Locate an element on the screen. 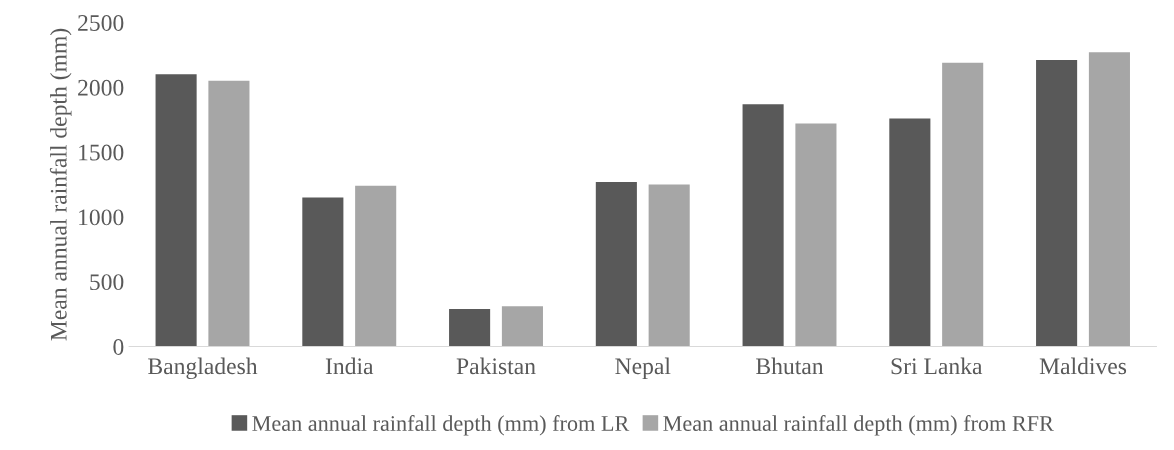 This screenshot has width=1174, height=450. y-tick-label: 1500 is located at coordinates (101, 152).